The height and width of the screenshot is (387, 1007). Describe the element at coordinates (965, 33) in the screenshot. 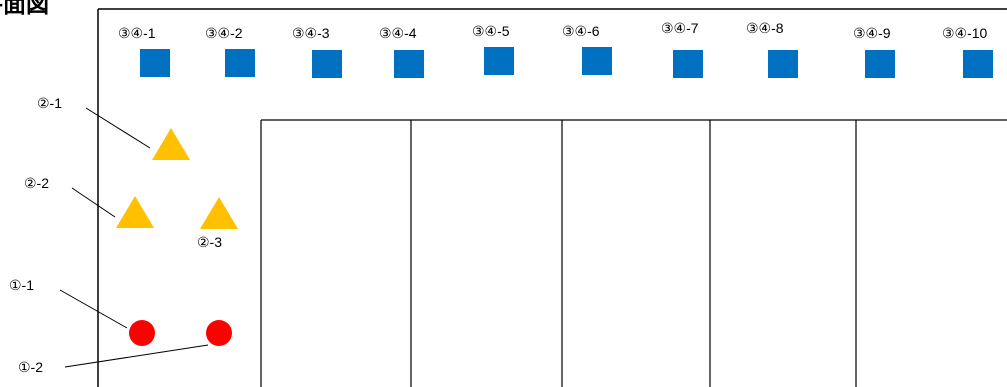

I see `square-label: ③④-10` at that location.